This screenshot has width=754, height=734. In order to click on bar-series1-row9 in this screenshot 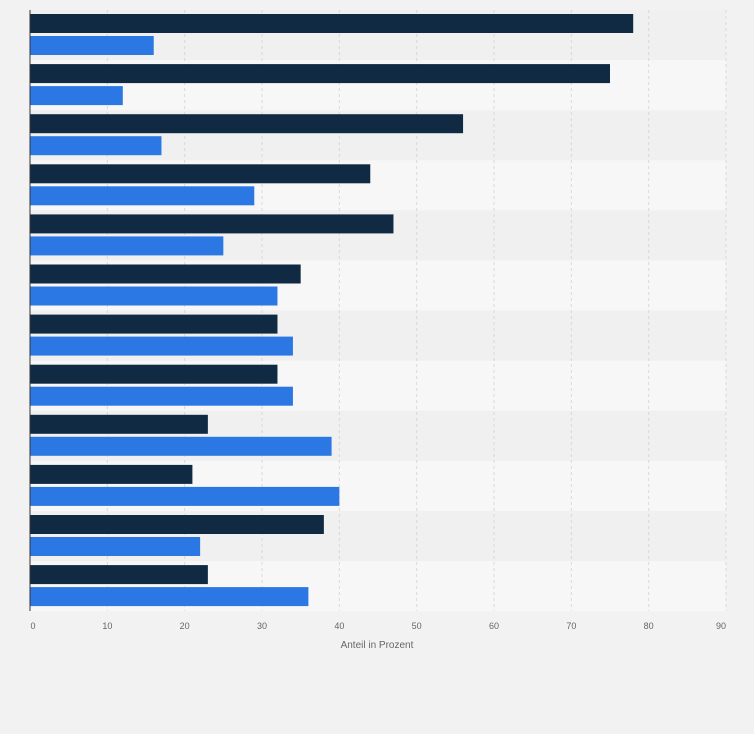, I will do `click(119, 424)`.